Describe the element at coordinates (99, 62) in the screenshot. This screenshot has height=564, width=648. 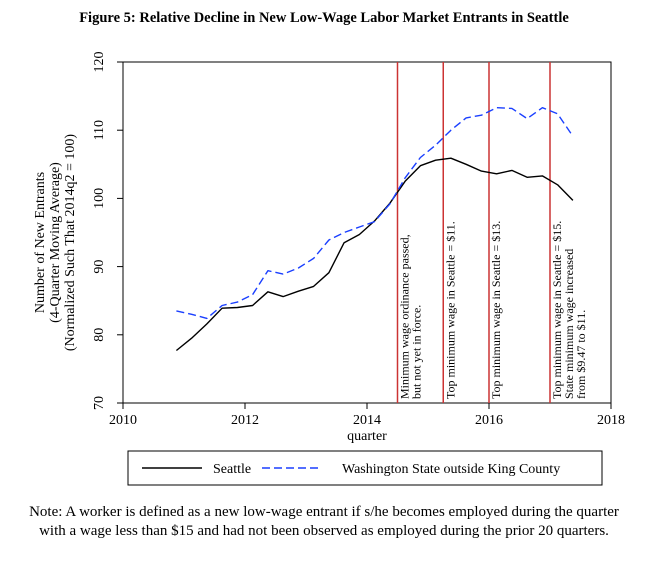
I see `y-tick-label: 120` at that location.